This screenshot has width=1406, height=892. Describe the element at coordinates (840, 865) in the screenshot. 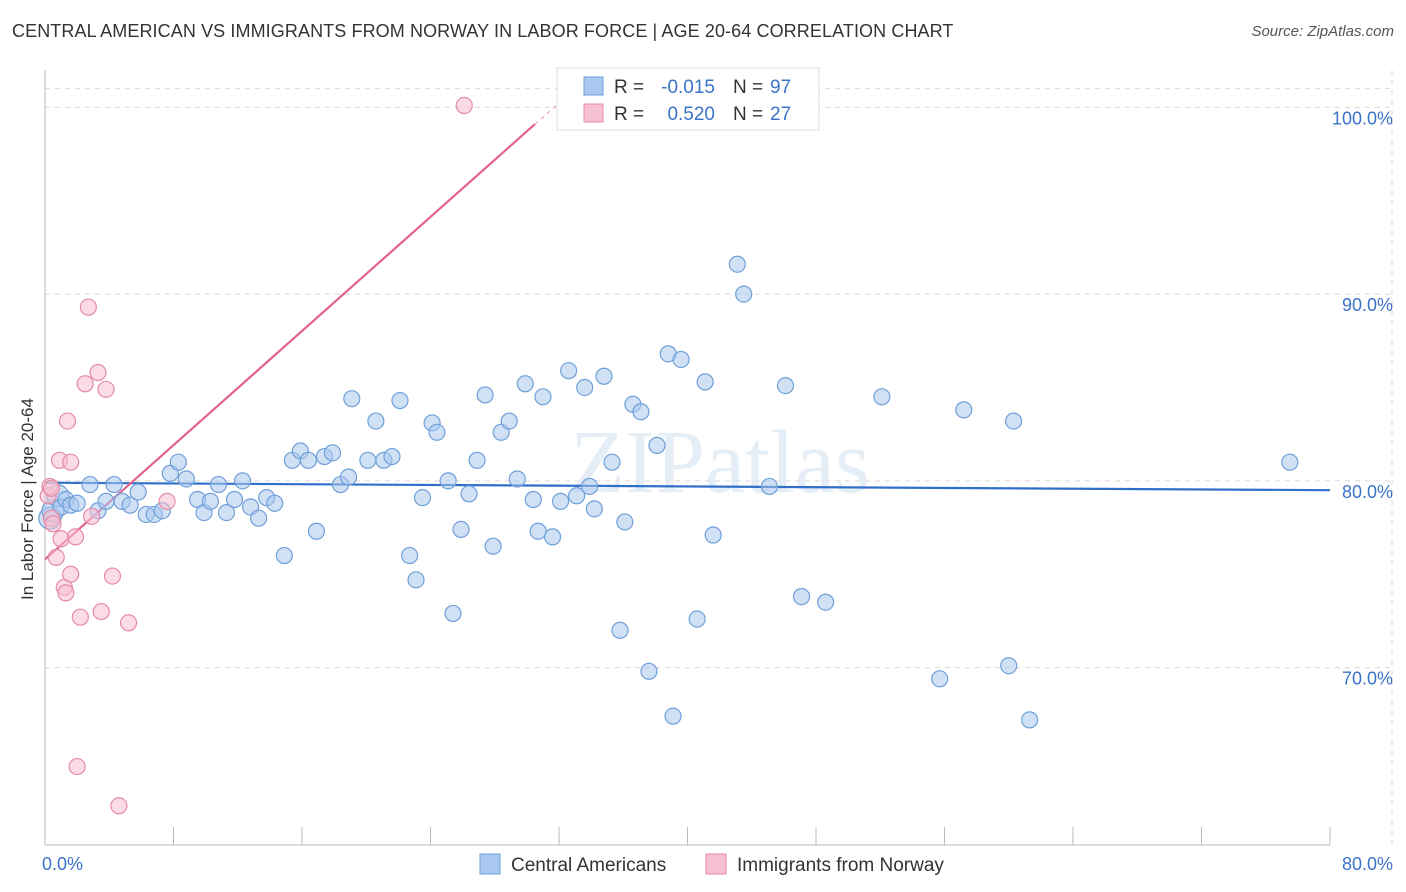

I see `legend-label: Immigrants from Norway` at that location.